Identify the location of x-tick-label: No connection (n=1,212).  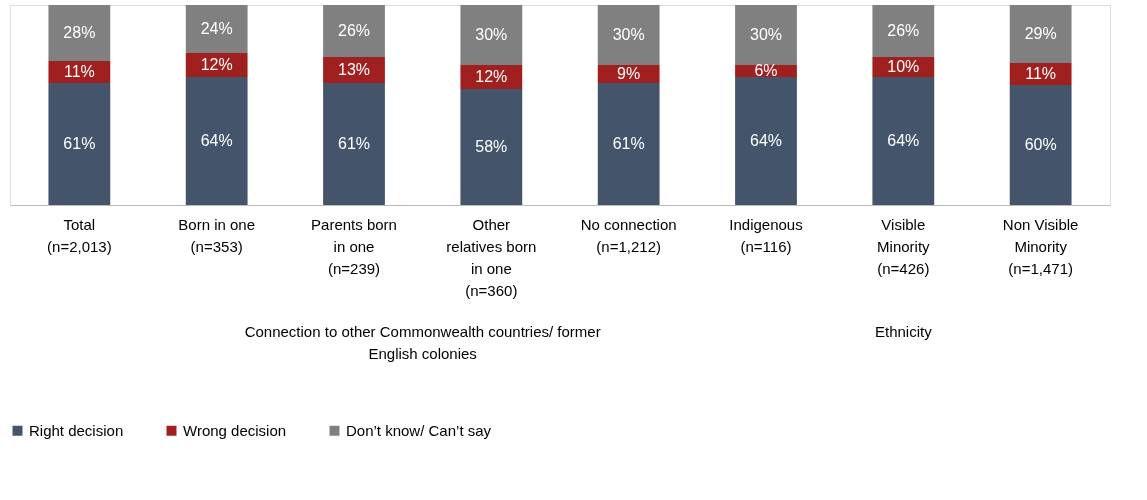
(628, 235).